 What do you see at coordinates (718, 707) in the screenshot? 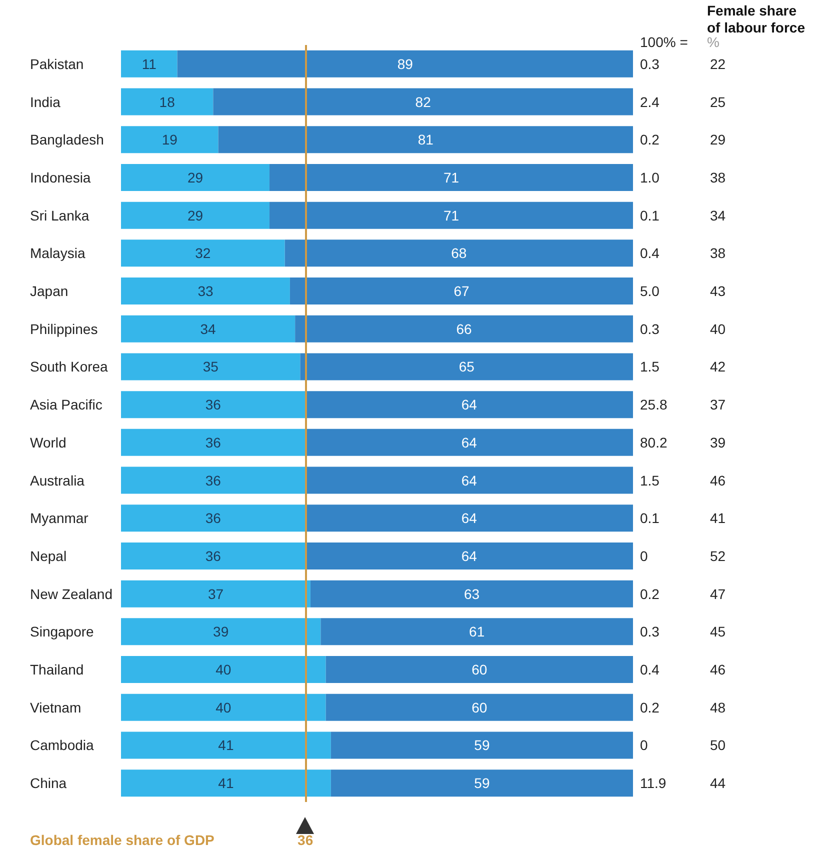
I see `data-label: 48` at bounding box center [718, 707].